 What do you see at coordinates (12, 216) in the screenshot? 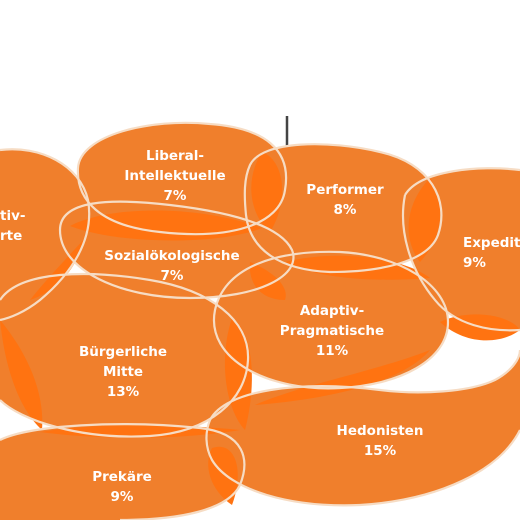
I see `label-line: tiv-` at bounding box center [12, 216].